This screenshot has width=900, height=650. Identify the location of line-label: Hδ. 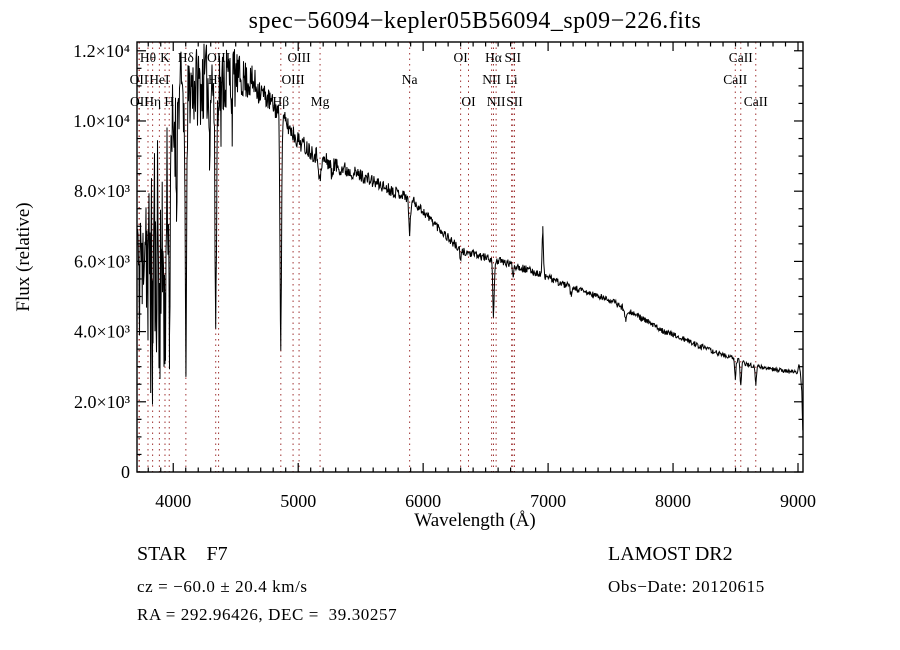
(186, 57).